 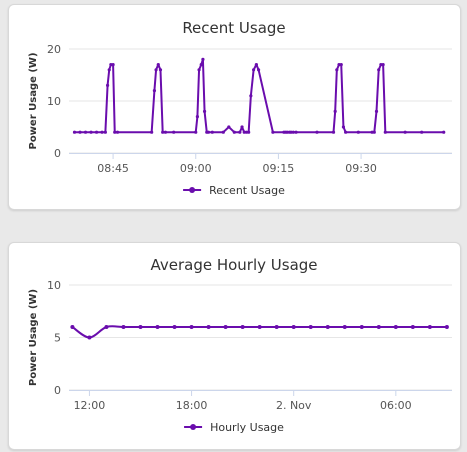 I want to click on x-tick-label: 12:00, so click(x=90, y=405).